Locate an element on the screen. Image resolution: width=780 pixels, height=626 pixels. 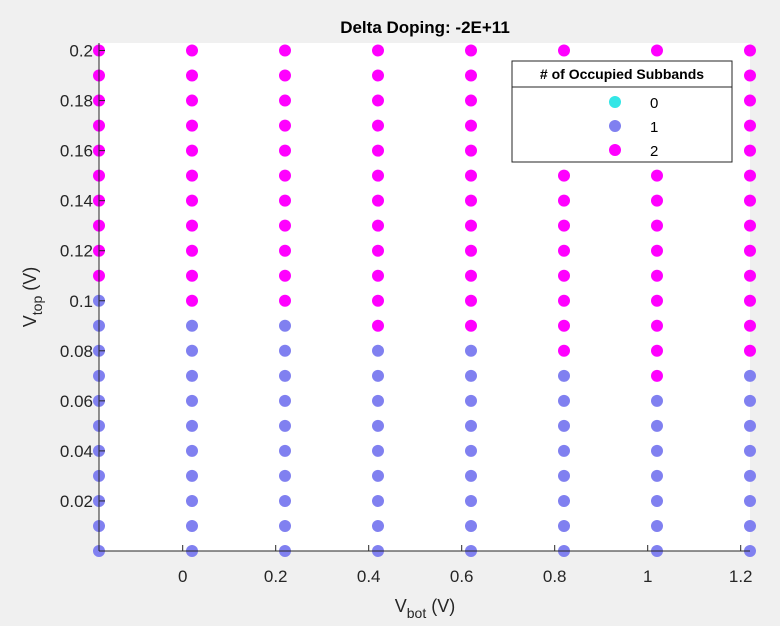
y-tick-label: 0.04 is located at coordinates (76, 451).